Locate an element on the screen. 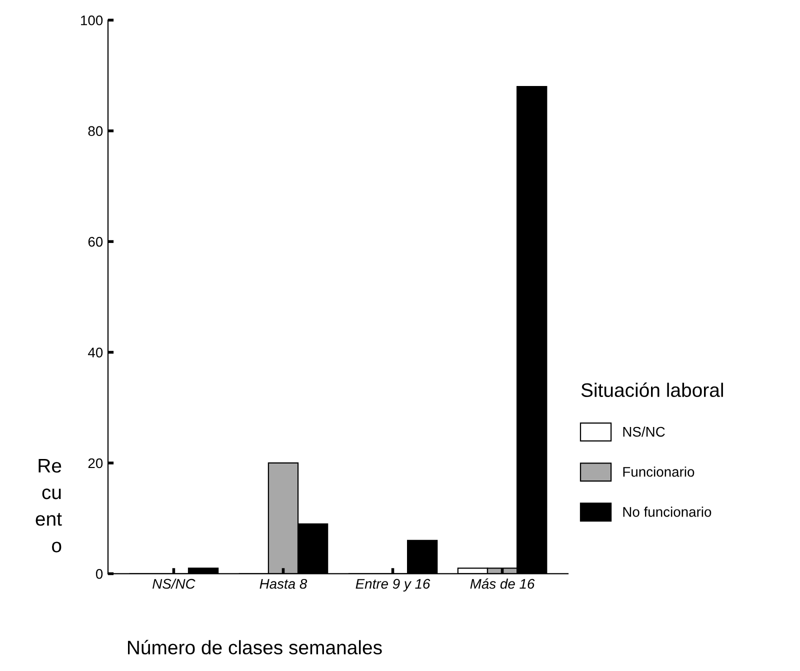  x-tick-label: Entre 9 y 16 is located at coordinates (393, 585).